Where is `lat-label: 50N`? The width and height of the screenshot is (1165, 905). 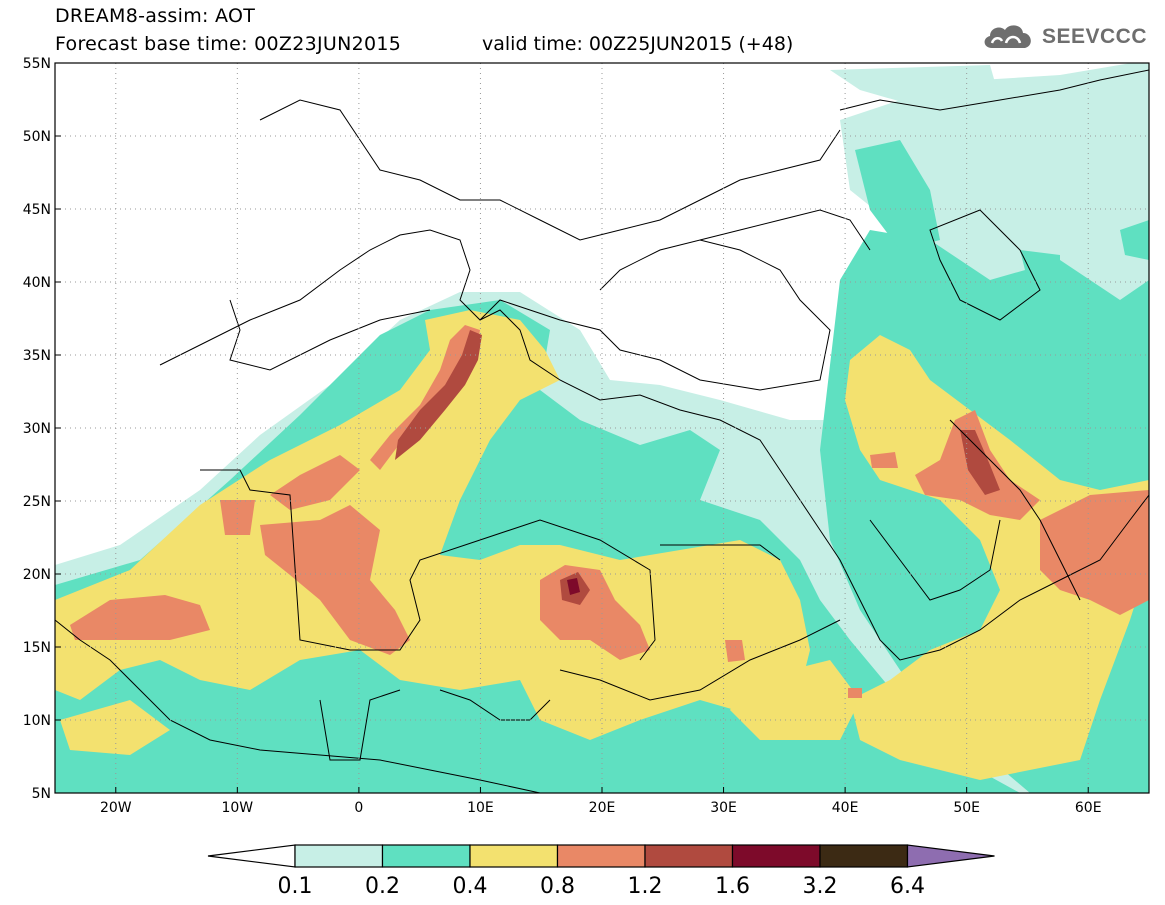 lat-label: 50N is located at coordinates (37, 137).